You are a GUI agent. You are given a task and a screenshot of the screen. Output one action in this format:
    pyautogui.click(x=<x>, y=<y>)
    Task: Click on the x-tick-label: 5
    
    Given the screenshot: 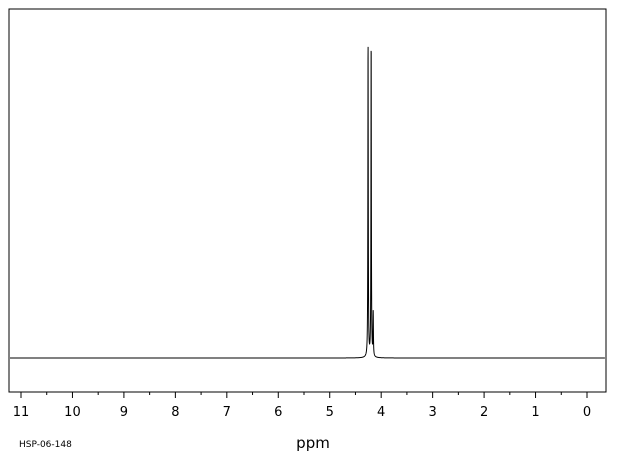 What is the action you would take?
    pyautogui.click(x=330, y=412)
    